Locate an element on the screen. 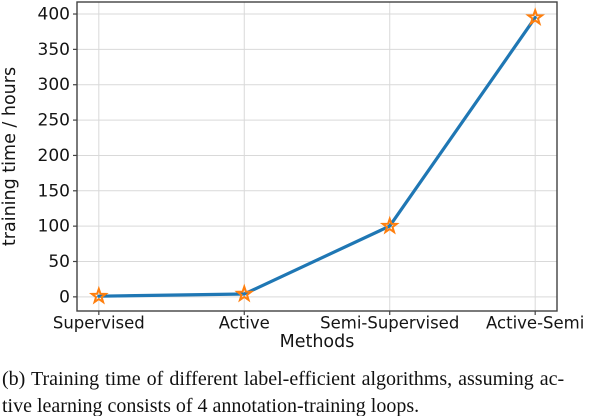  y-tick-label: 200 is located at coordinates (54, 156).